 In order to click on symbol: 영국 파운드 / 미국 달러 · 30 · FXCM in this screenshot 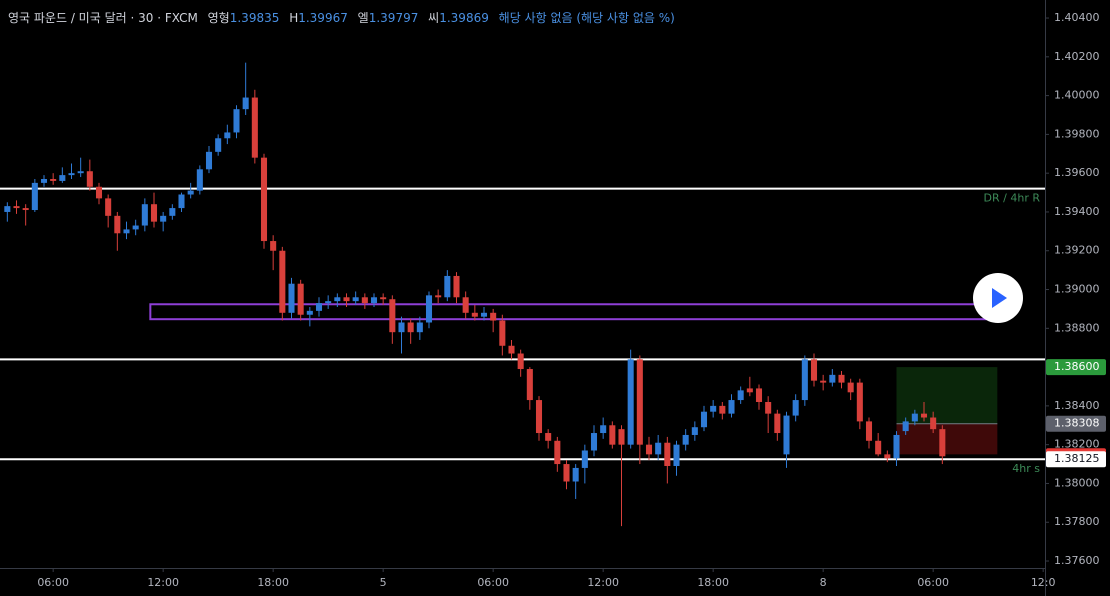, I will do `click(103, 18)`.